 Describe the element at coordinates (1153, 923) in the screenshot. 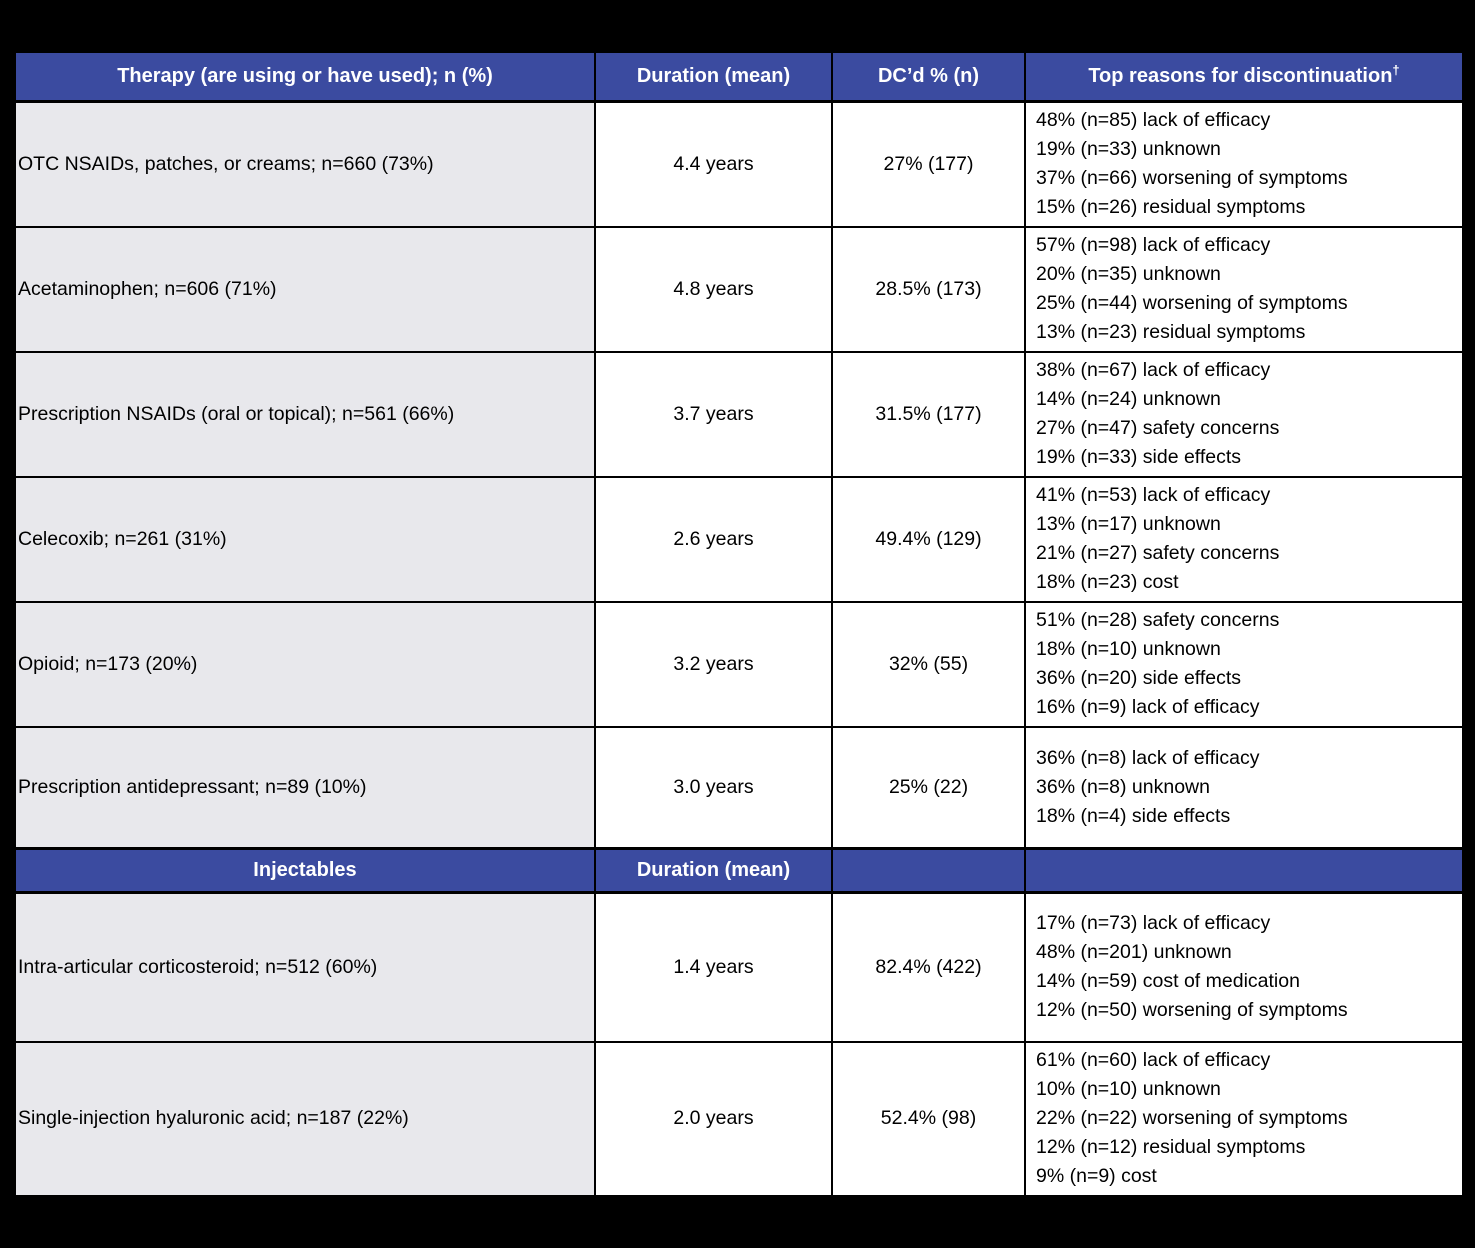

I see `reason-line: 17% (n=73) lack of efficacy` at that location.